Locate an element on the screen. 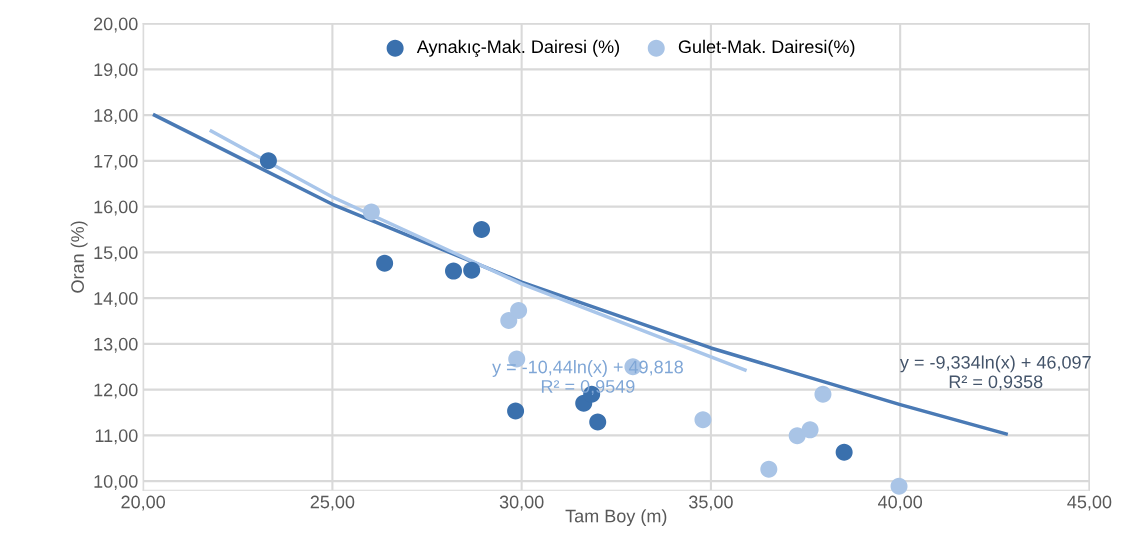  y-tick-label: 20,00 is located at coordinates (116, 25).